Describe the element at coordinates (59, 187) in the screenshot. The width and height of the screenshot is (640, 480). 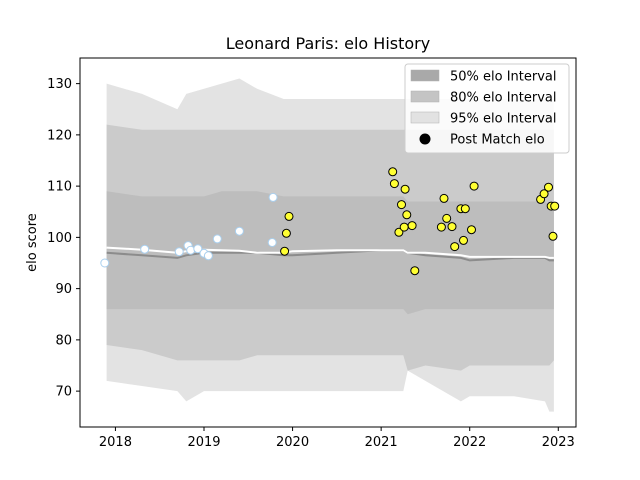
I see `y-tick-label-110: 110` at that location.